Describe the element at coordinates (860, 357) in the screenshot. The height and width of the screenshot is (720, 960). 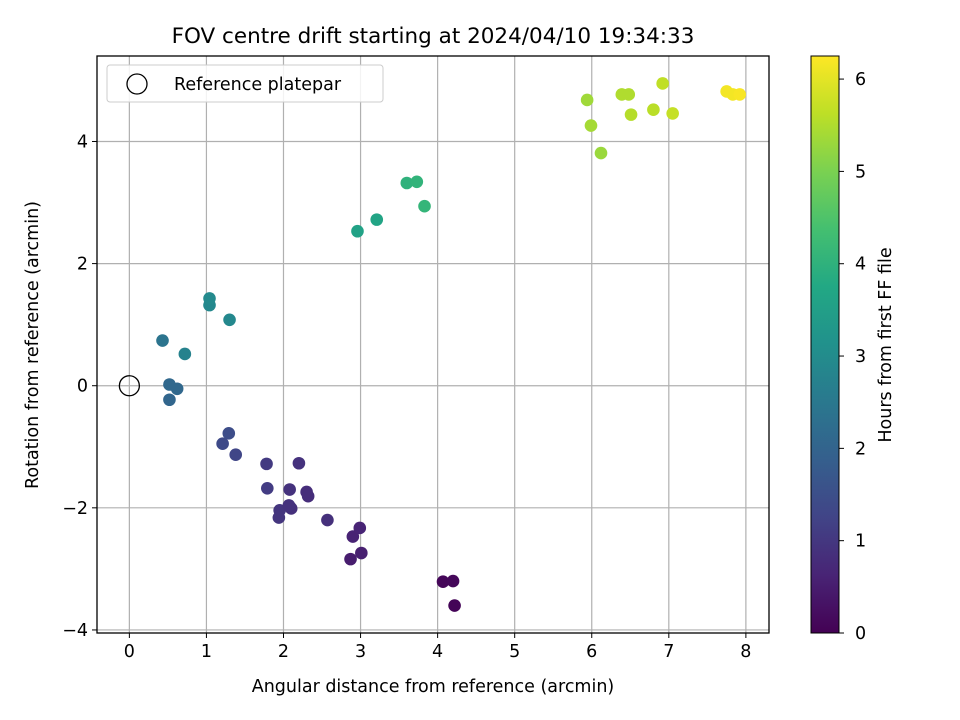
I see `colorbar-tick-label: 3` at that location.